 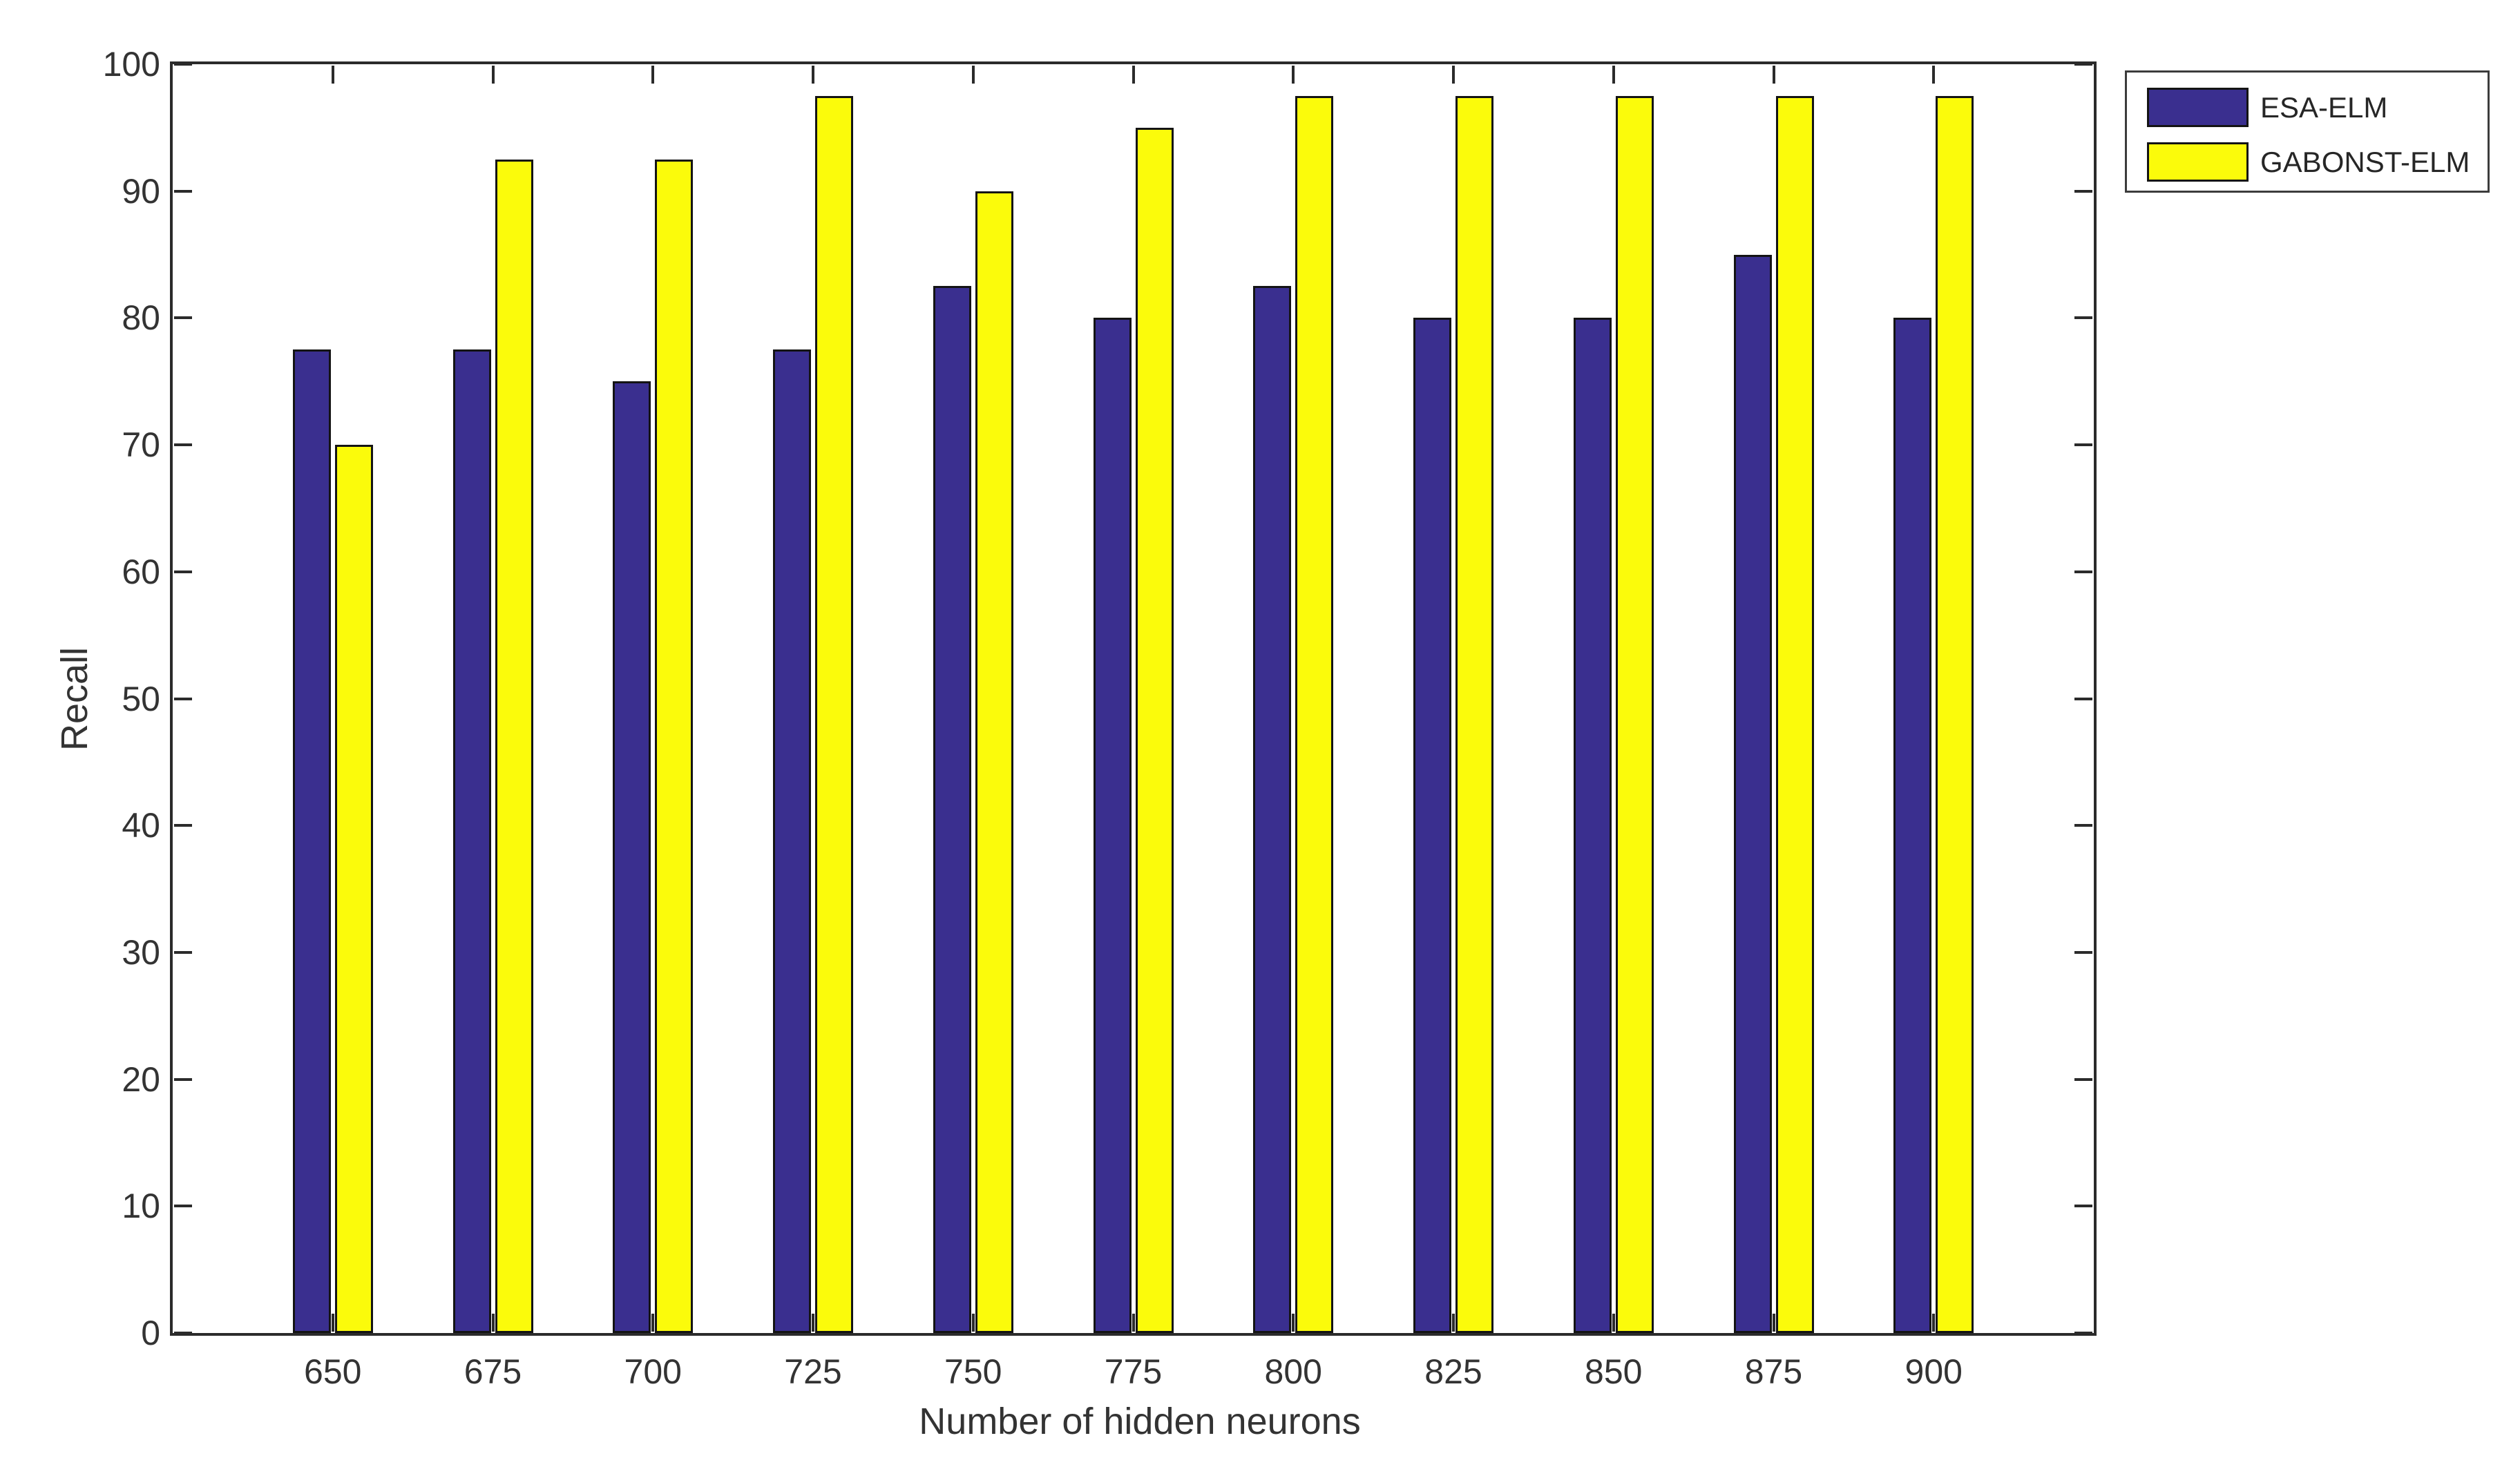 I want to click on legend-label-gabonst-elm: GABONST-ELM, so click(x=2365, y=162).